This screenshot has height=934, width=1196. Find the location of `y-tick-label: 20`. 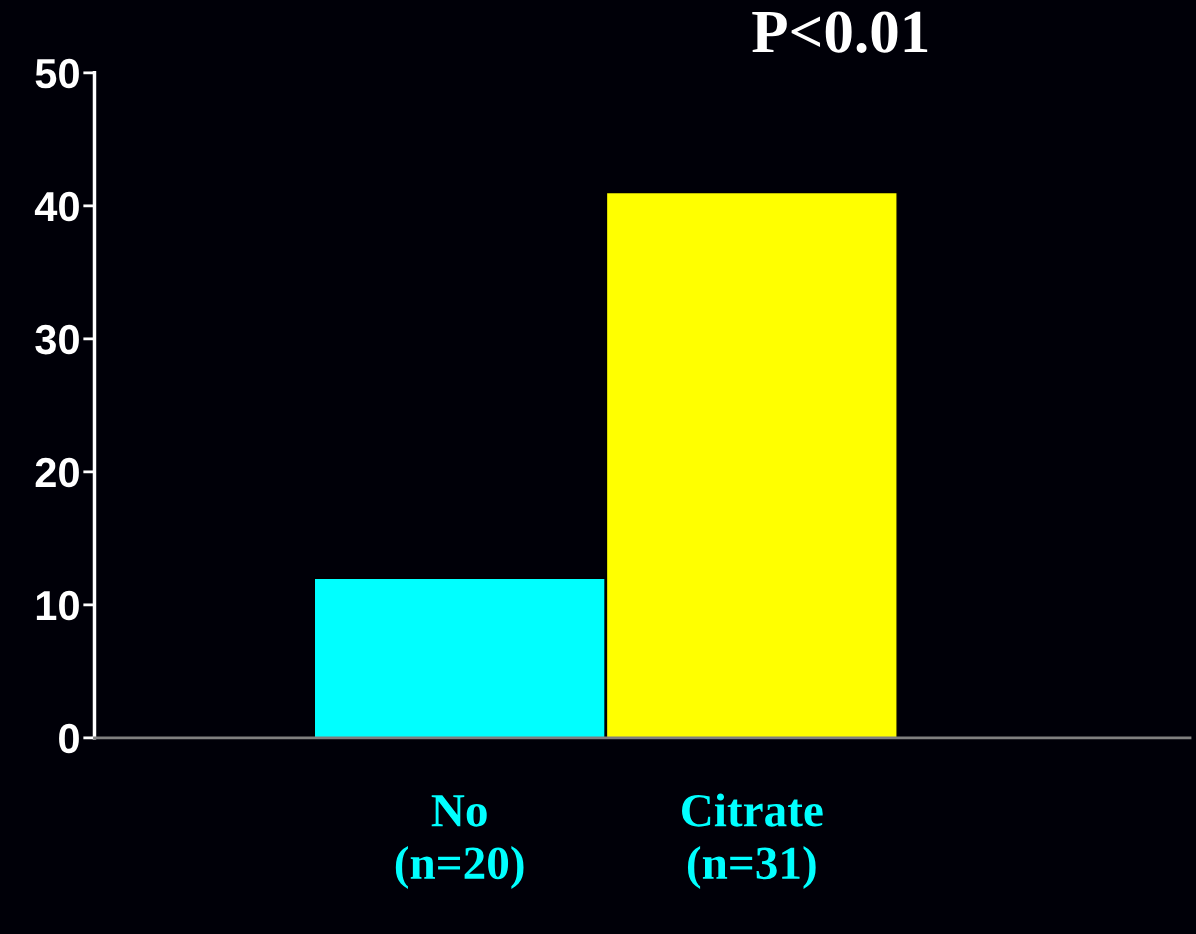

y-tick-label: 20 is located at coordinates (57, 472).